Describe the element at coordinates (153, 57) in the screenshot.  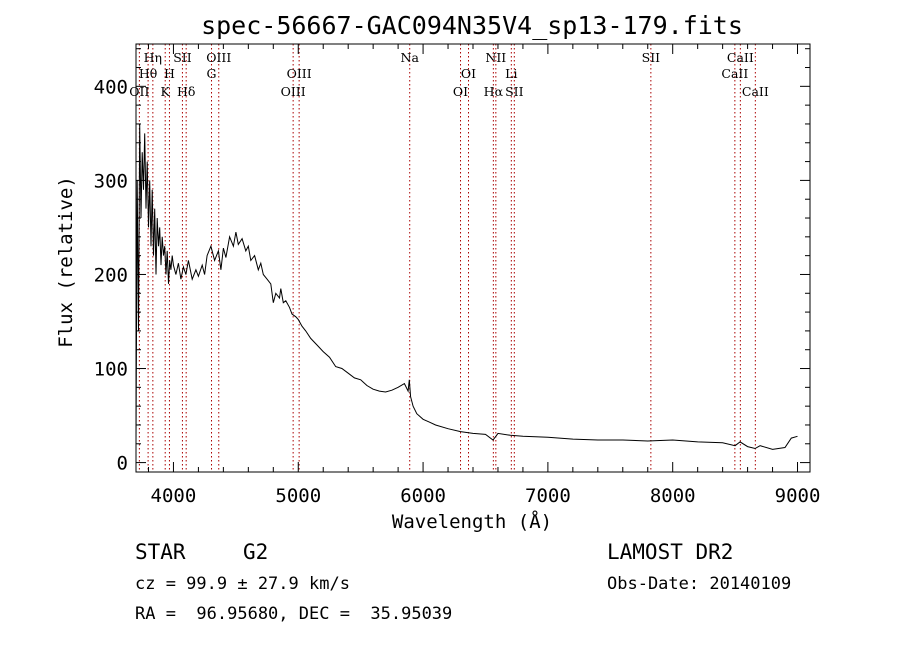
I see `line-marker-label: Hη` at that location.